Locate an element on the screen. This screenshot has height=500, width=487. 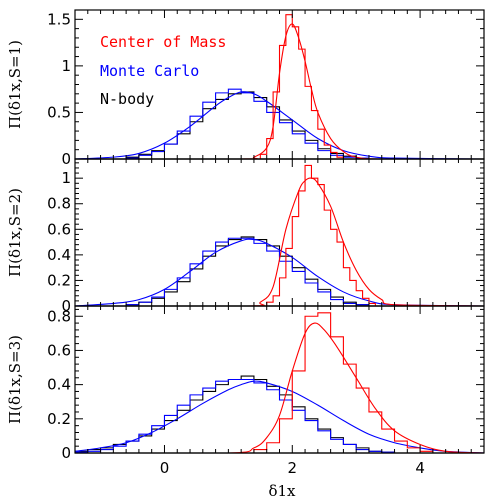
legend: Center of Mass Monte Carlo N-body is located at coordinates (163, 70).